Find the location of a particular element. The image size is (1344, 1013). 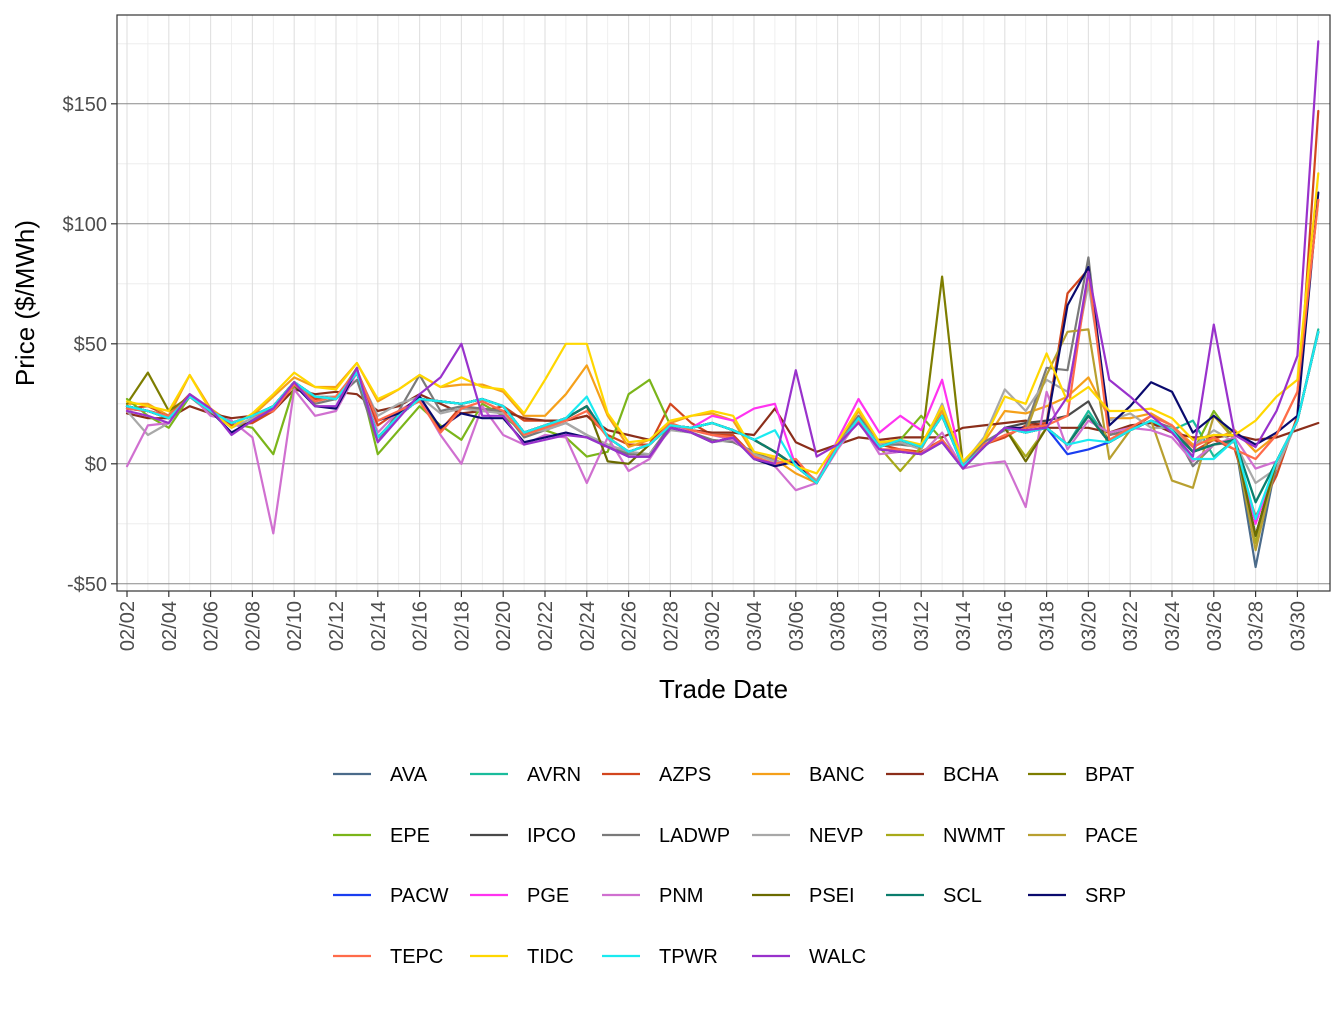

x-tick-label: 03/22 is located at coordinates (1131, 626).